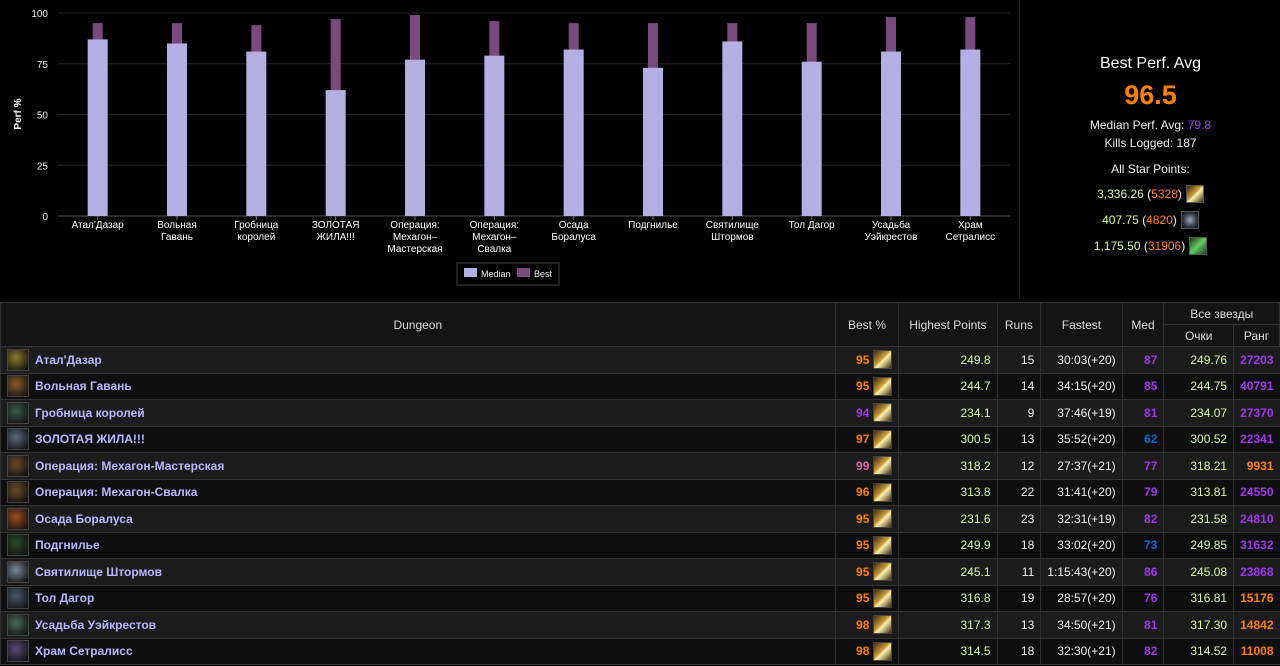  What do you see at coordinates (1142, 625) in the screenshot?
I see `median-cell: 81` at bounding box center [1142, 625].